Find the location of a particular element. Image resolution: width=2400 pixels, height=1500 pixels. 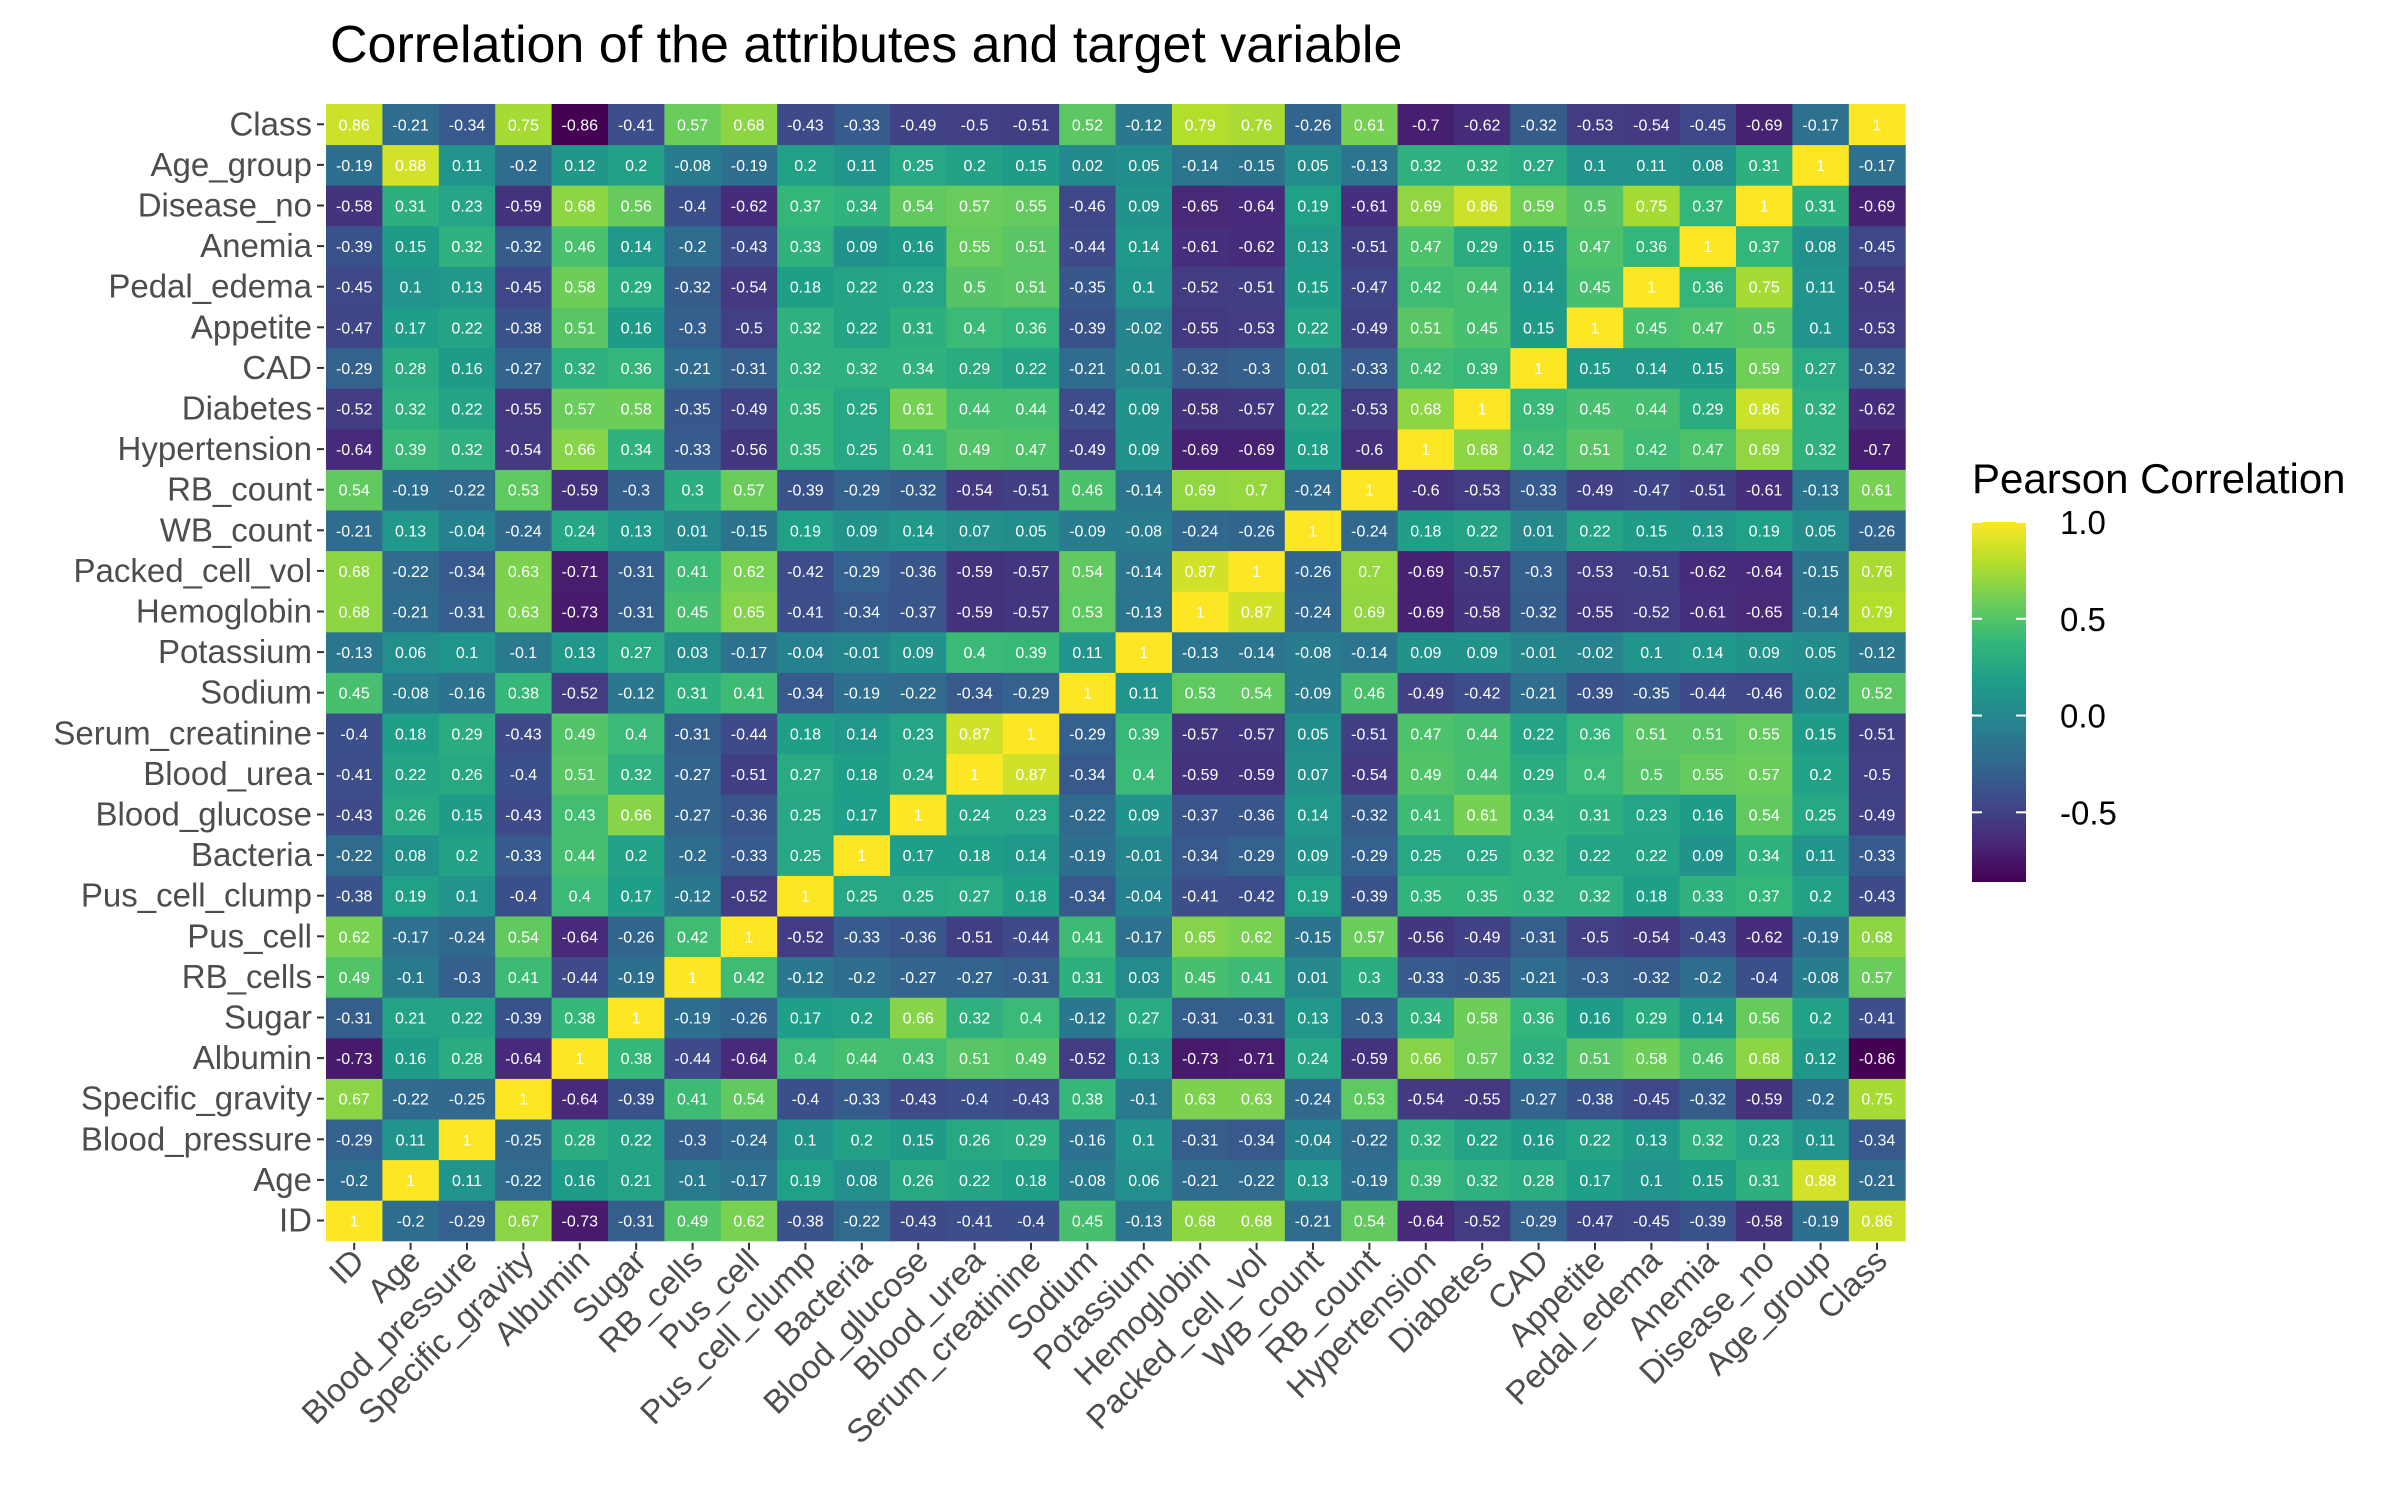

cell-value-label: 0.15 is located at coordinates (1030, 166).